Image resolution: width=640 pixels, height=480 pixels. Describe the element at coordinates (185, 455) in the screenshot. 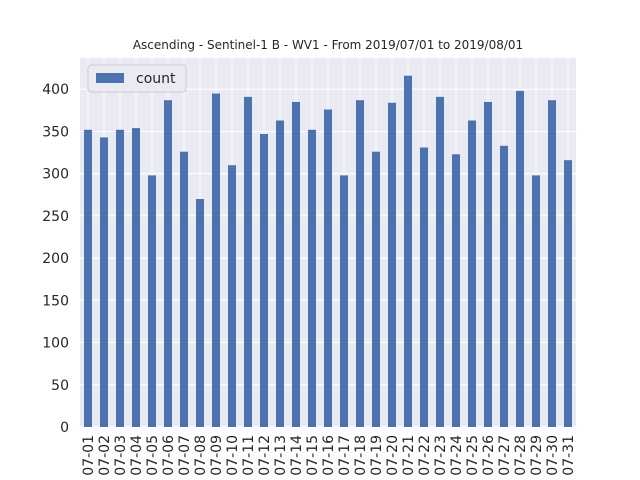

I see `x-tick-label: 07-07` at that location.